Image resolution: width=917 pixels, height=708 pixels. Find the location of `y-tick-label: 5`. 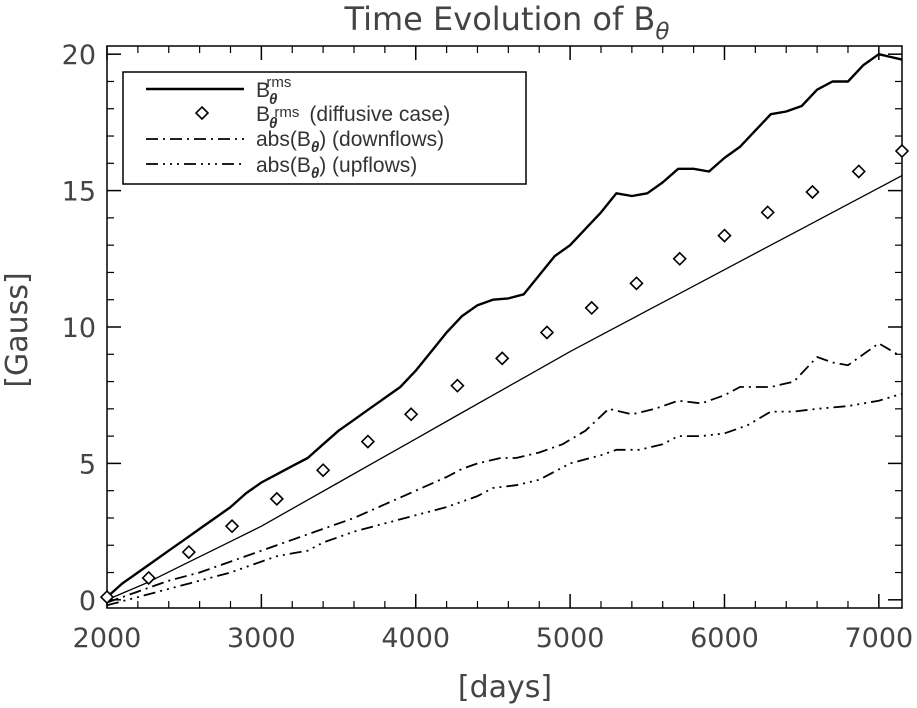

y-tick-label: 5 is located at coordinates (87, 464).